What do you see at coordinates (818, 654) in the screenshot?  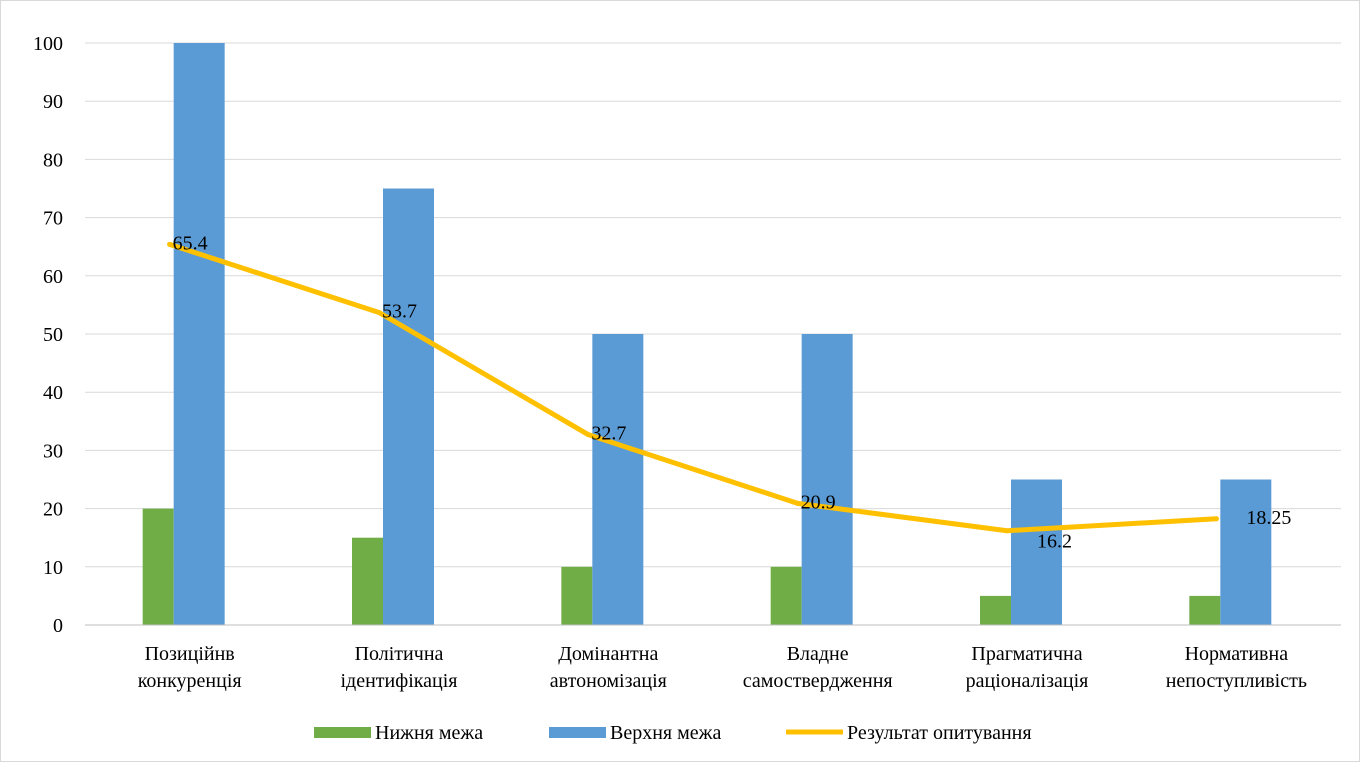 I see `x-category-label: Владне` at bounding box center [818, 654].